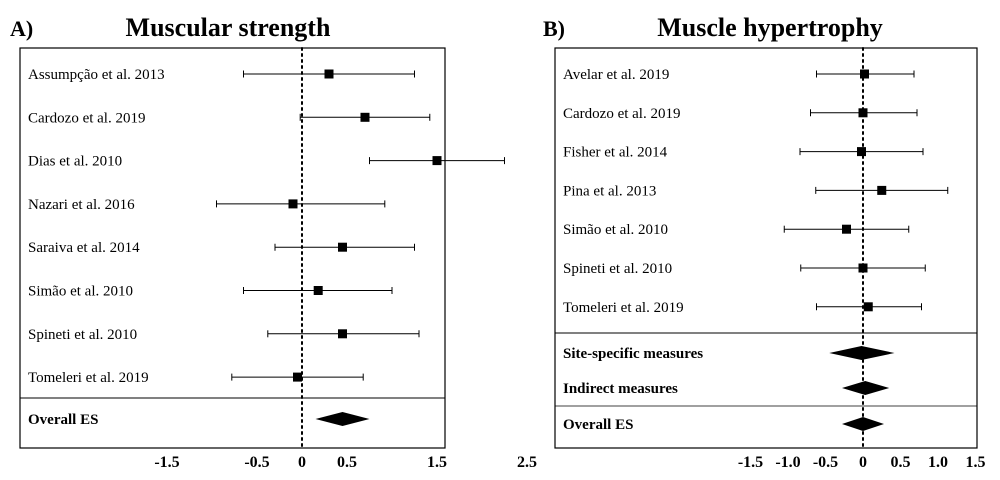  Describe the element at coordinates (615, 153) in the screenshot. I see `study-label: Fisher et al. 2014` at that location.